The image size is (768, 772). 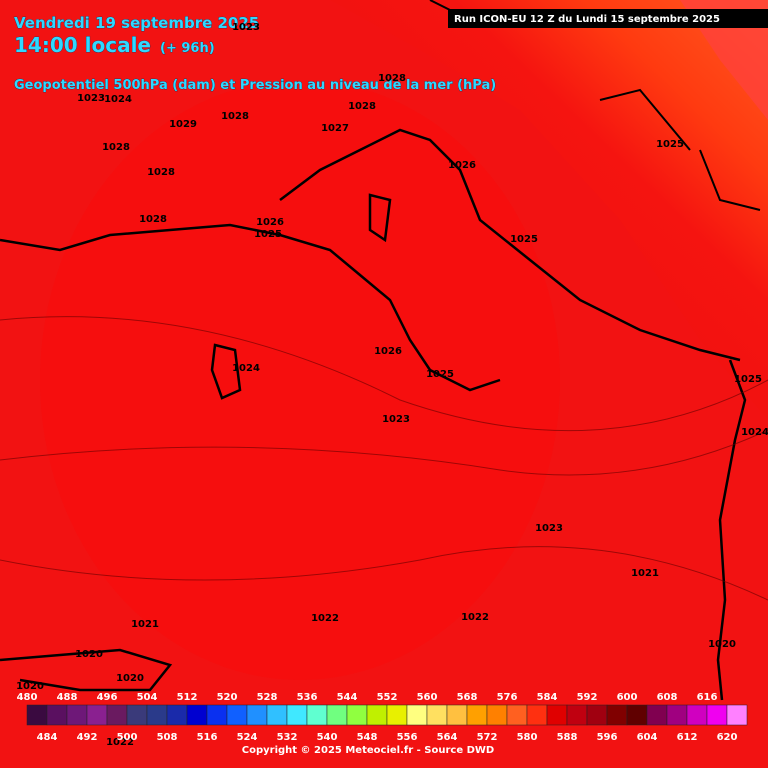 What do you see at coordinates (327, 737) in the screenshot?
I see `colorbar-label: 540` at bounding box center [327, 737].